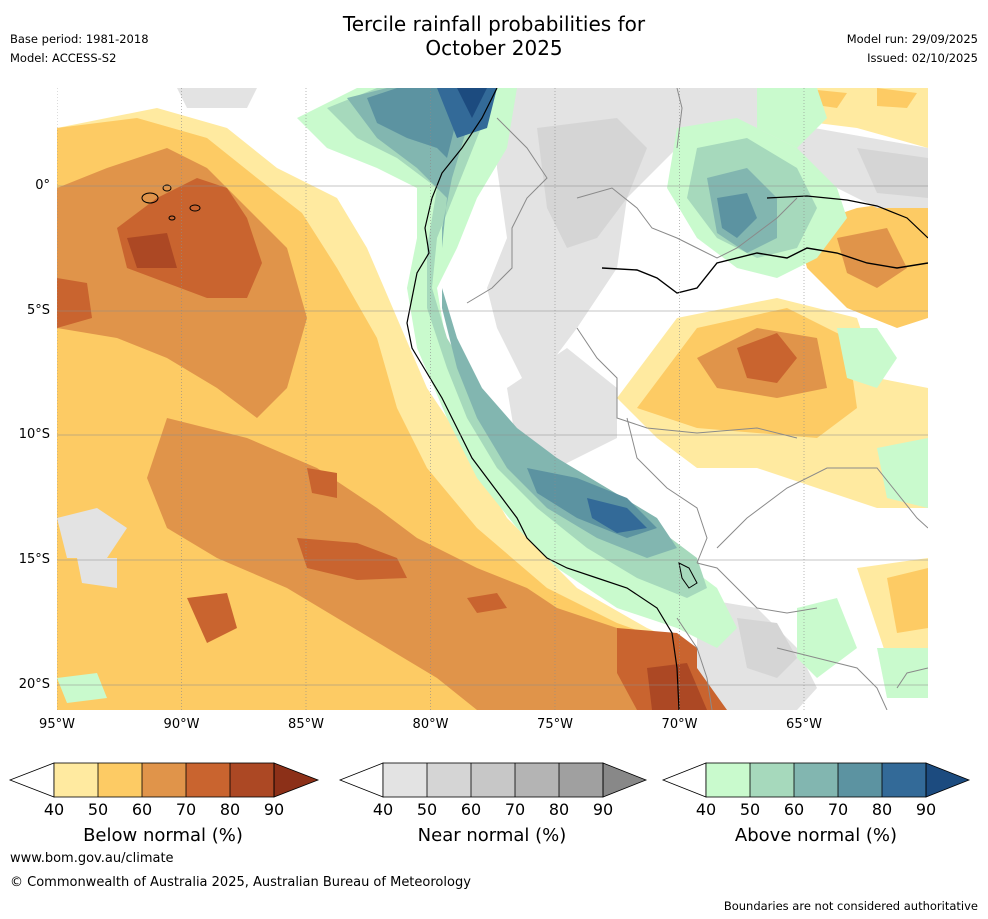 This screenshot has height=919, width=988. What do you see at coordinates (625, 780) in the screenshot?
I see `colorbar-near-max-arrow` at bounding box center [625, 780].